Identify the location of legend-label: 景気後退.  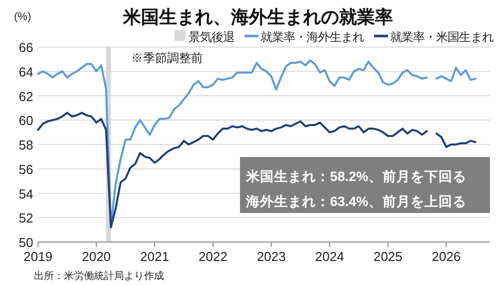
(211, 37).